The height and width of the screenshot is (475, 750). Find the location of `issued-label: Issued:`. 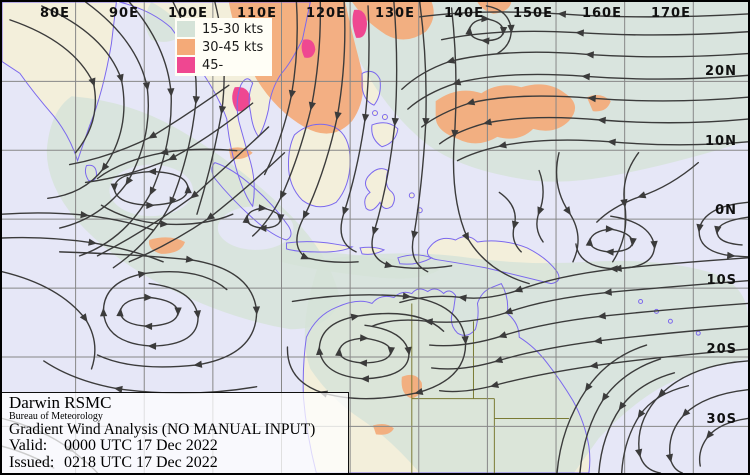

issued-label: Issued: is located at coordinates (32, 462).